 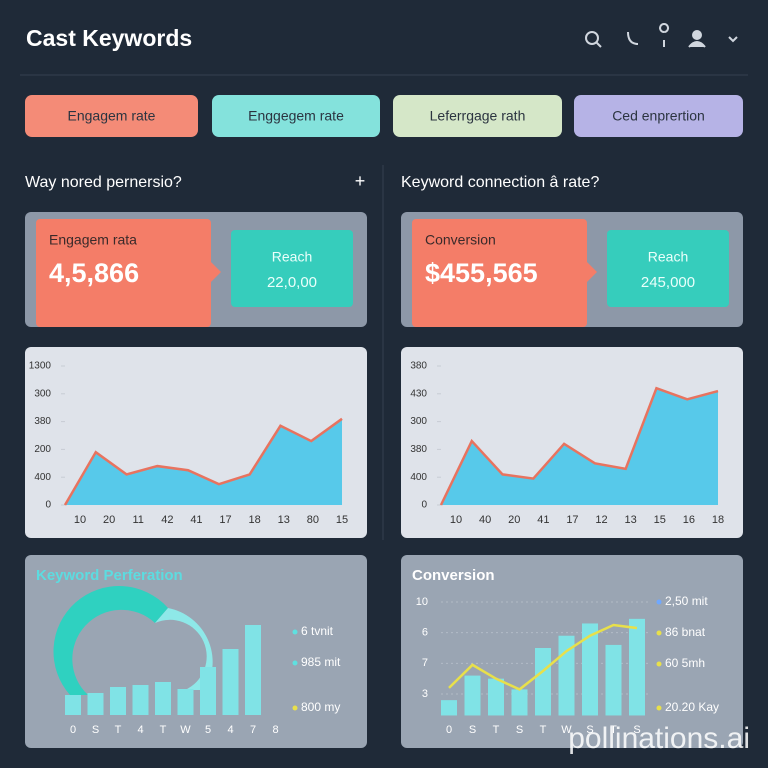 What do you see at coordinates (422, 602) in the screenshot?
I see `y-tick-label: 10` at bounding box center [422, 602].